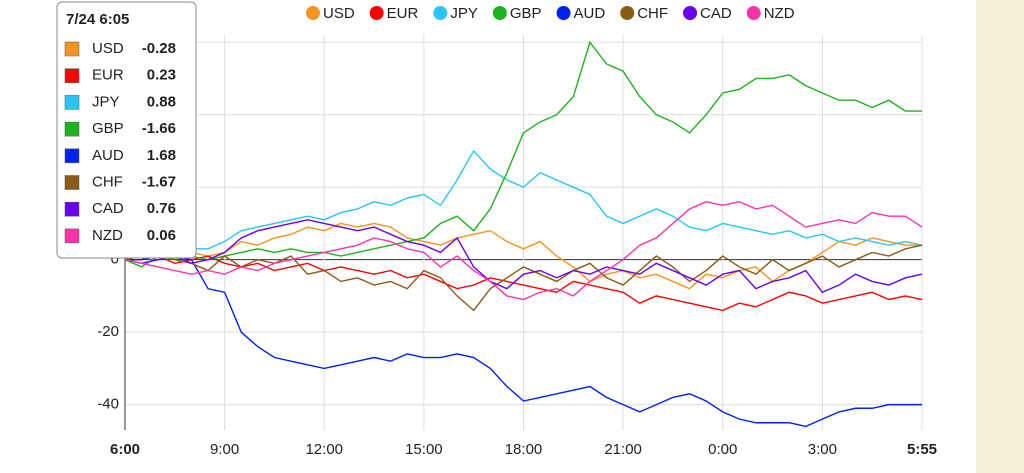  What do you see at coordinates (108, 48) in the screenshot?
I see `tooltip-name: USD` at bounding box center [108, 48].